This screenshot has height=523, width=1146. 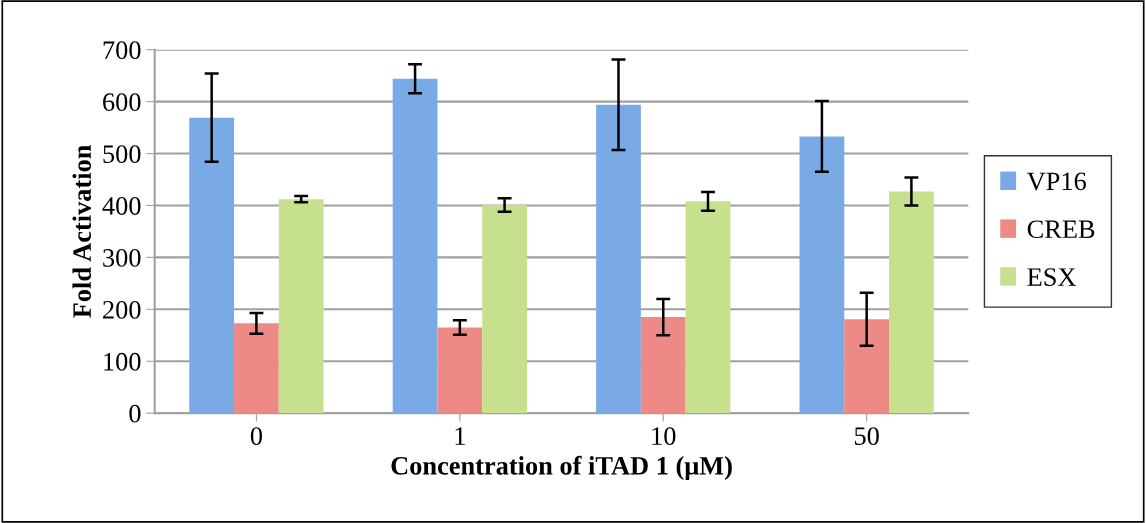 What do you see at coordinates (122, 154) in the screenshot?
I see `y-tick-label: 500` at bounding box center [122, 154].